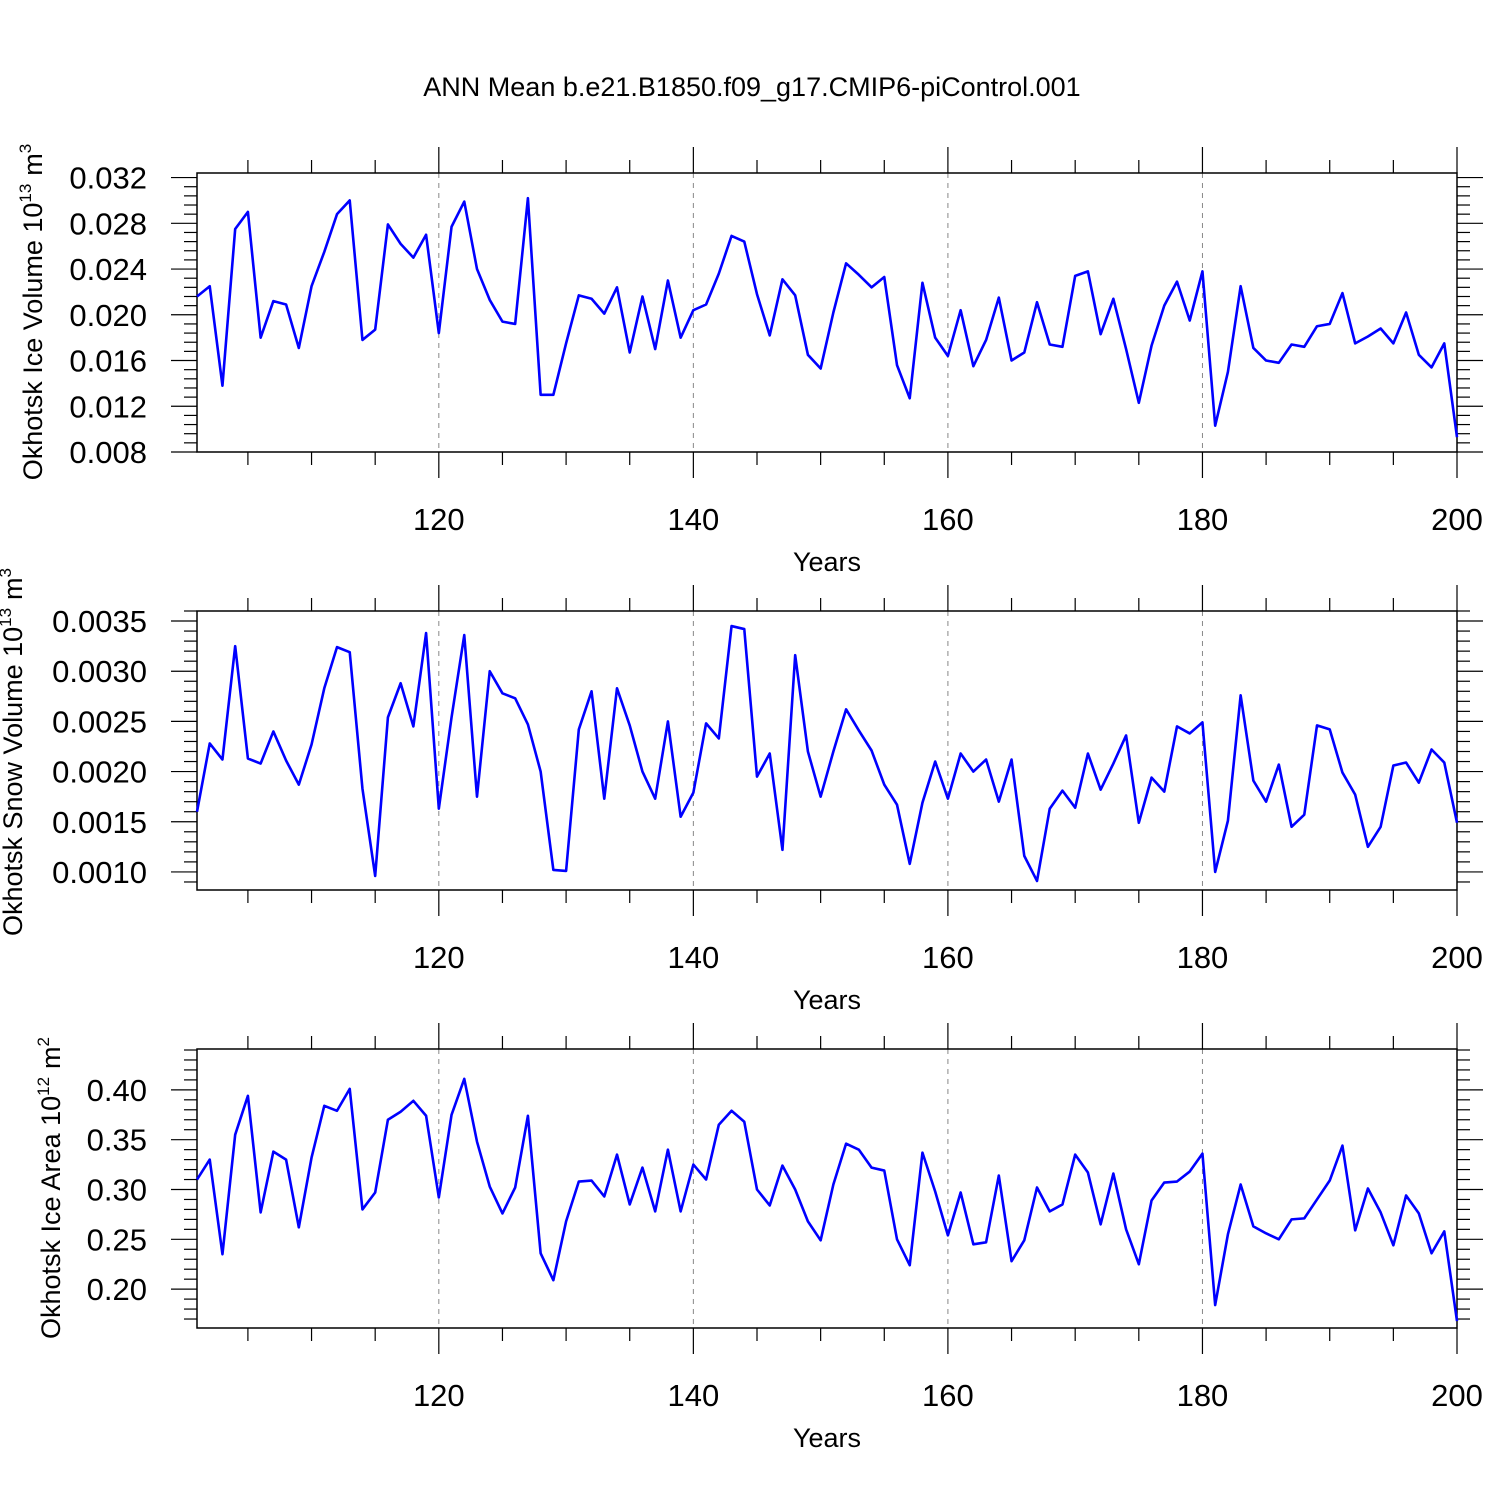 Image resolution: width=1500 pixels, height=1500 pixels. I want to click on ice-volume-ytick-label: 0.028, so click(108, 223).